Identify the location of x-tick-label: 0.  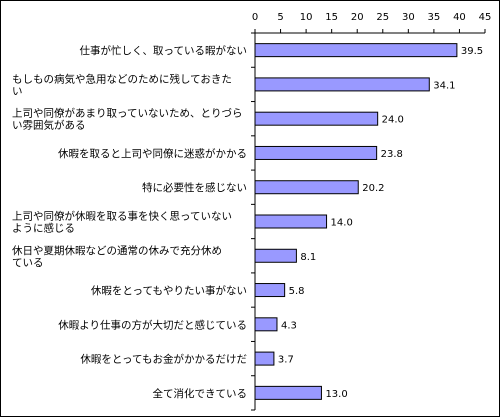
(255, 17).